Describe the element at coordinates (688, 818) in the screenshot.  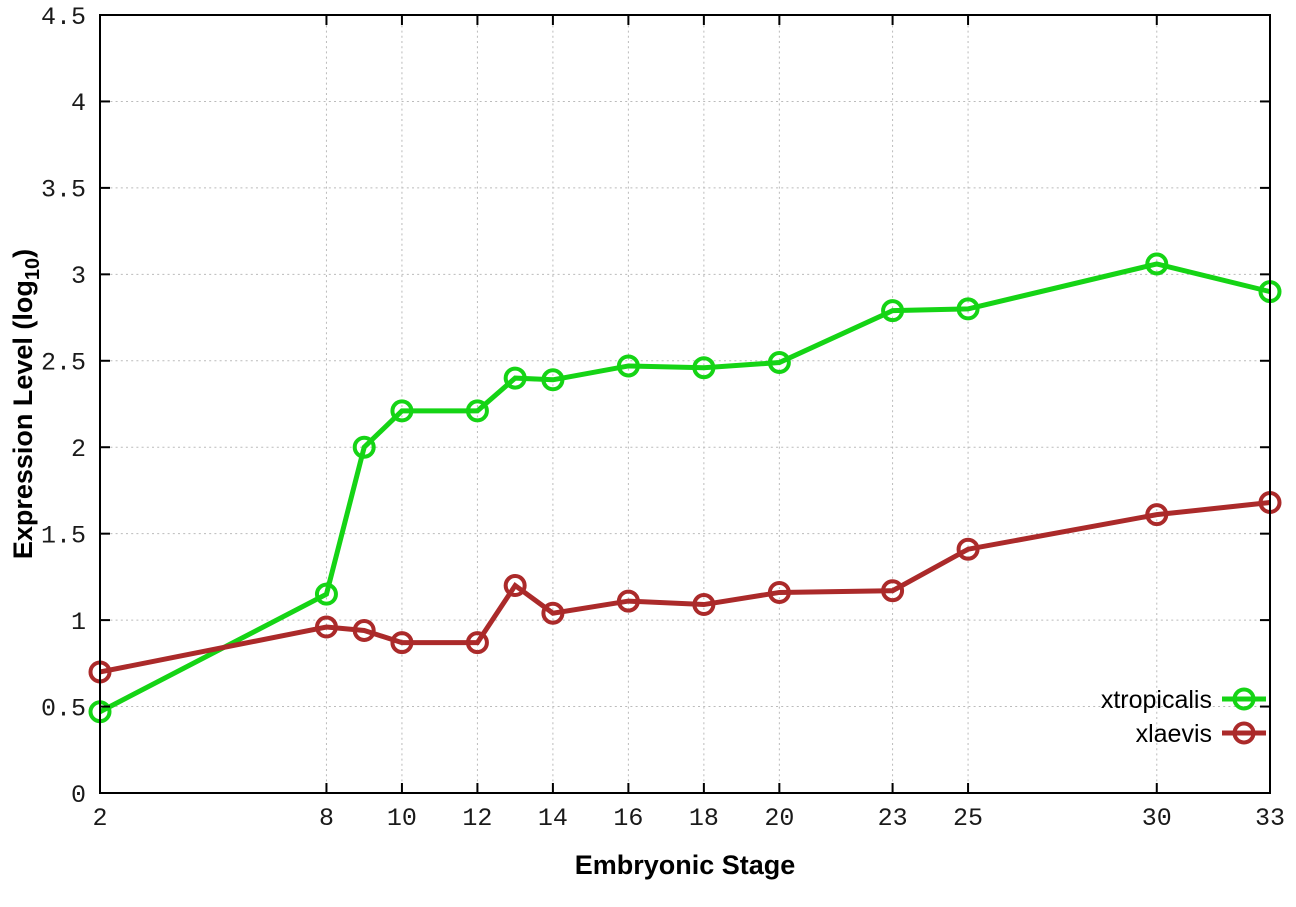
I see `x-tick-labels: 2 8 10 12 14 16 18 20 23 25 30 33` at that location.